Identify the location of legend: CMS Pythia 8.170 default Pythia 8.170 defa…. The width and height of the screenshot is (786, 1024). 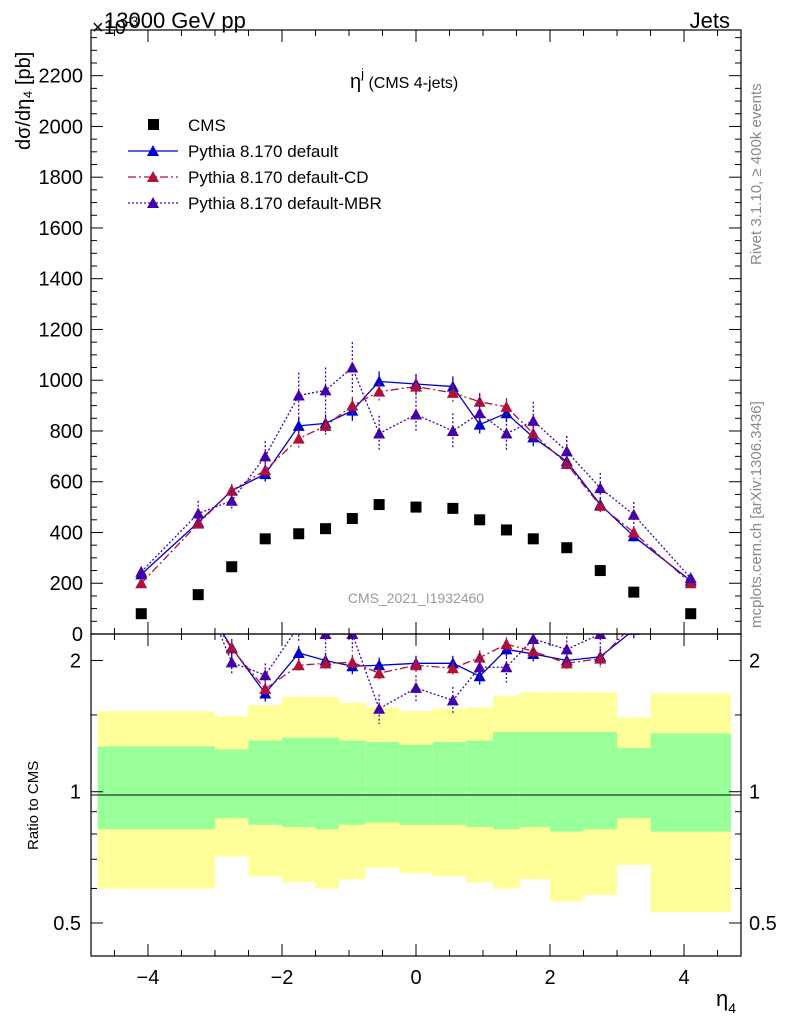
(255, 164).